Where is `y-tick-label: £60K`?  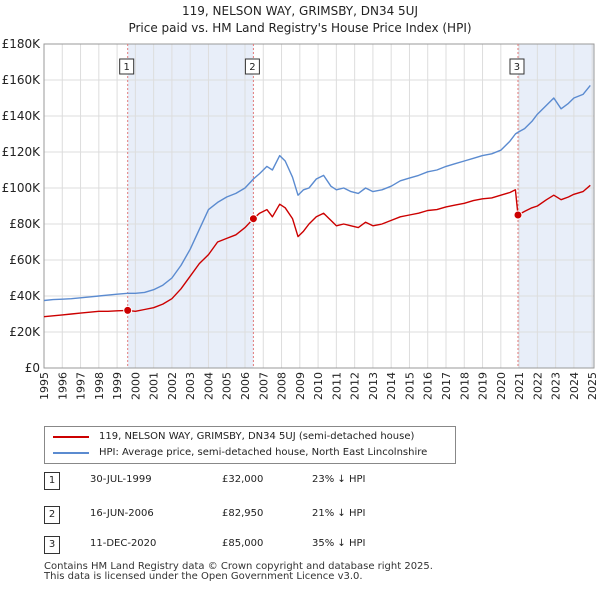
y-tick-label: £60K is located at coordinates (25, 260).